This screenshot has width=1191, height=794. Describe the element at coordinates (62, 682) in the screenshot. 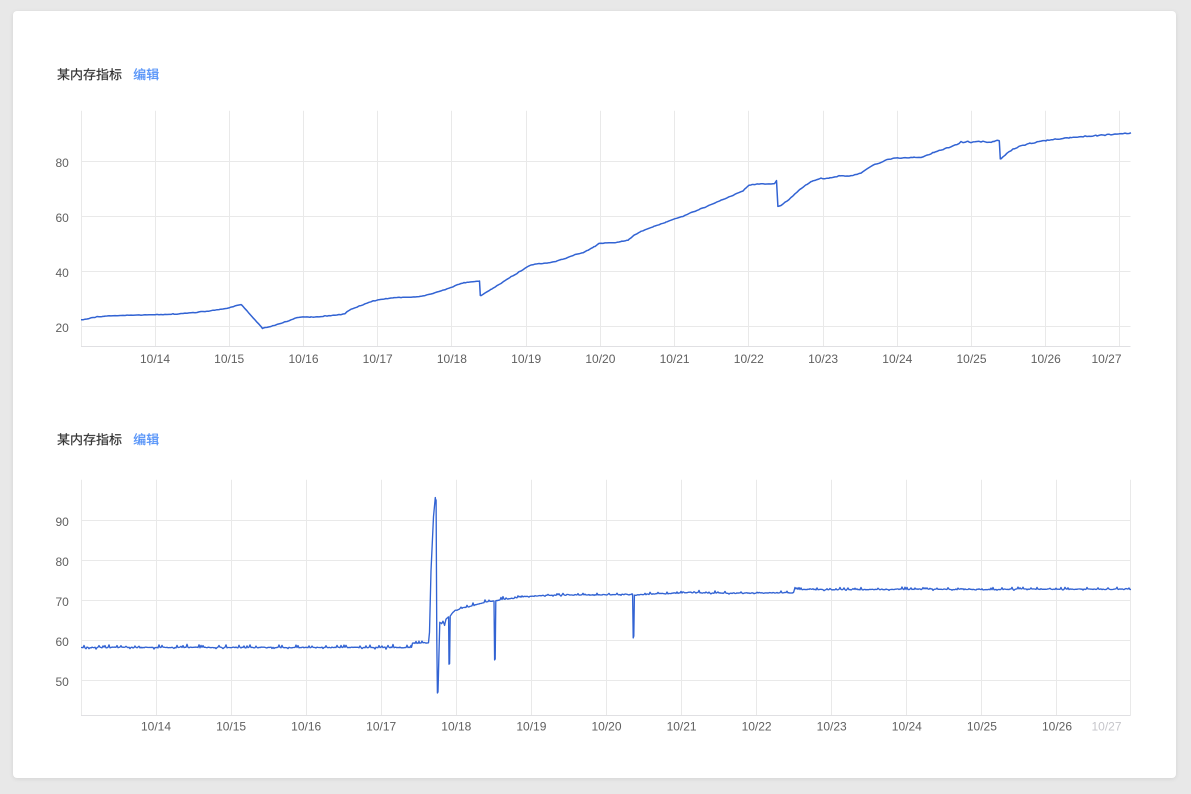

I see `svg-text: 50` at that location.